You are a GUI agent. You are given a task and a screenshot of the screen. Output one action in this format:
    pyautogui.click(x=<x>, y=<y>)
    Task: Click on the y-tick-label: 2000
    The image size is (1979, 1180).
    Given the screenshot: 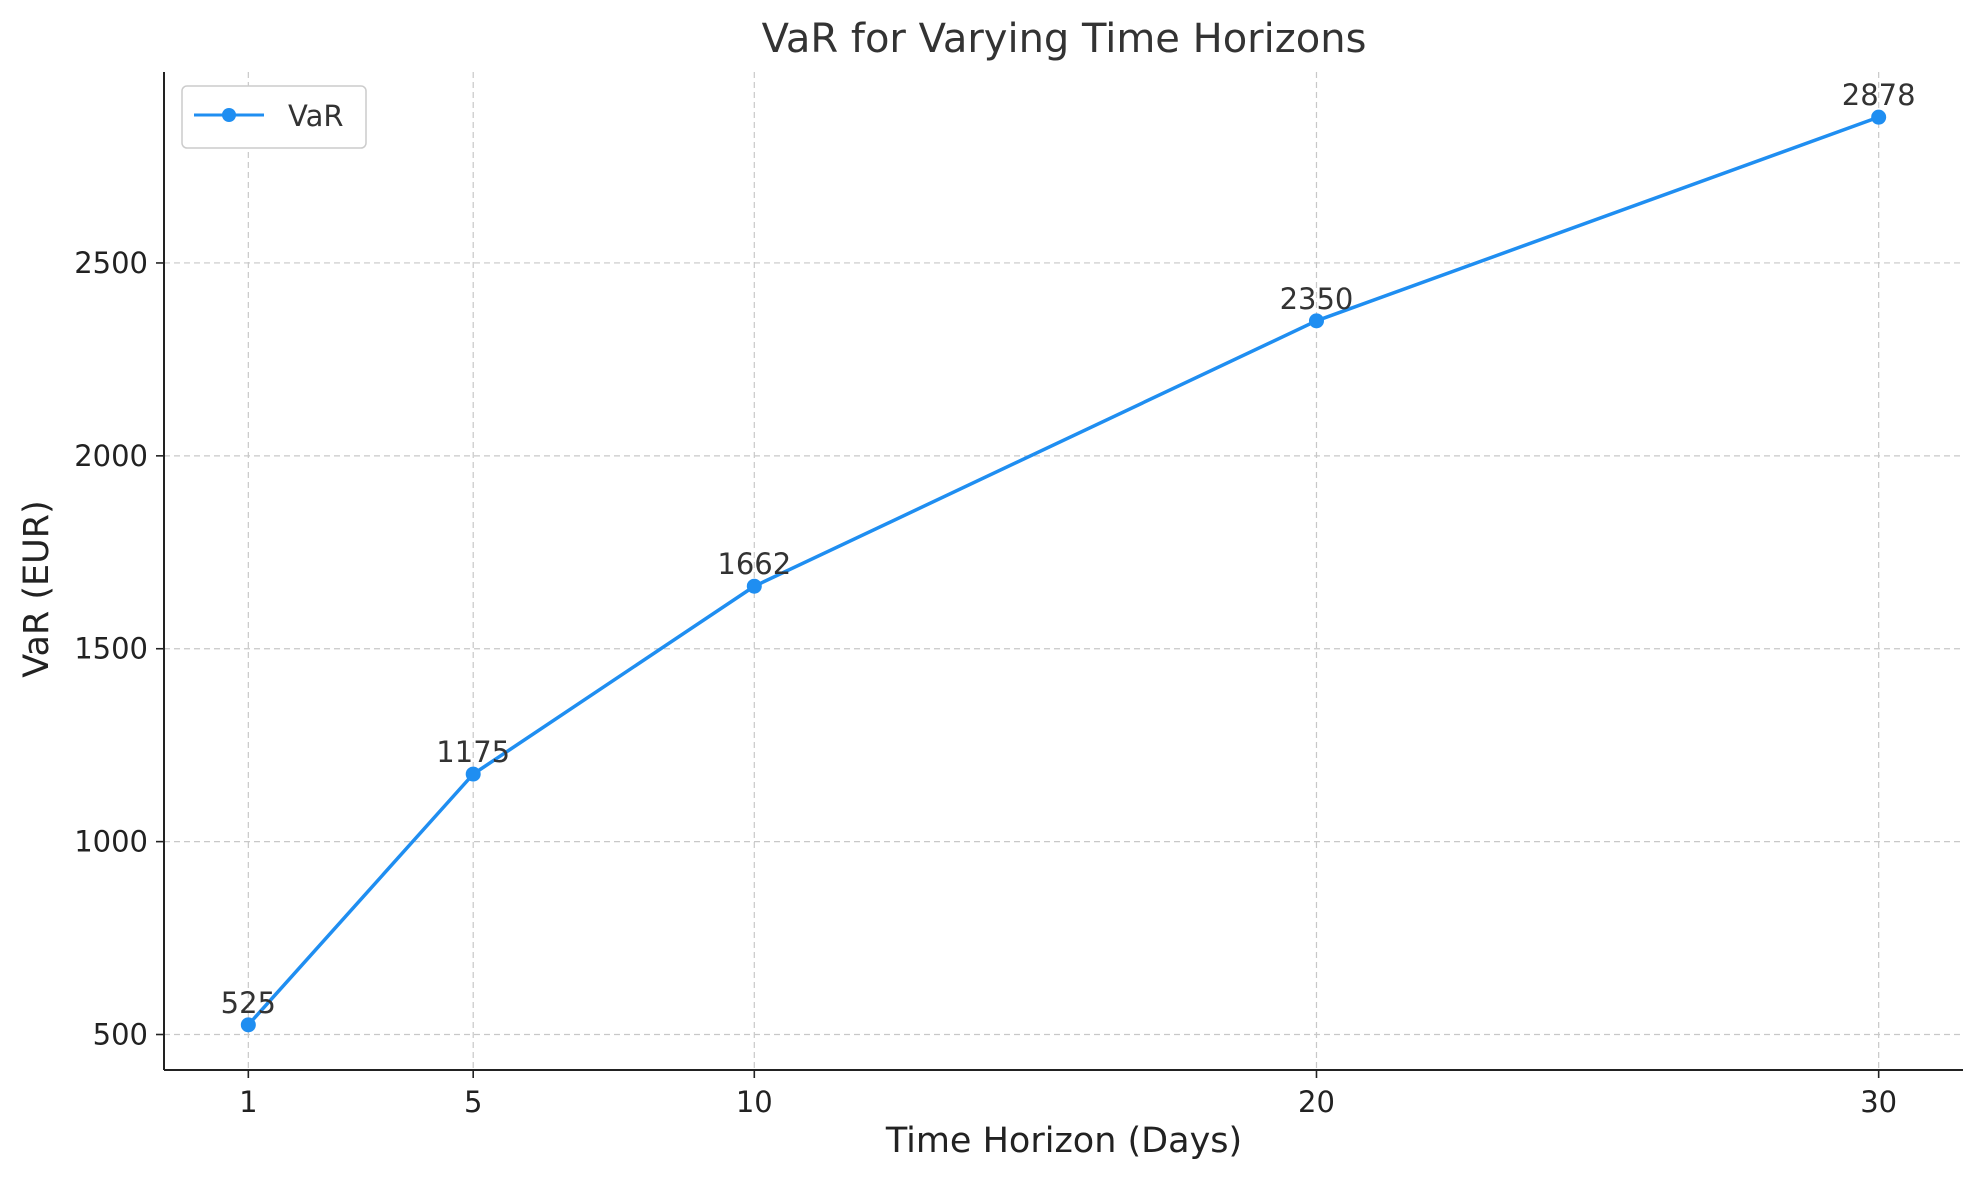 What is the action you would take?
    pyautogui.click(x=111, y=456)
    